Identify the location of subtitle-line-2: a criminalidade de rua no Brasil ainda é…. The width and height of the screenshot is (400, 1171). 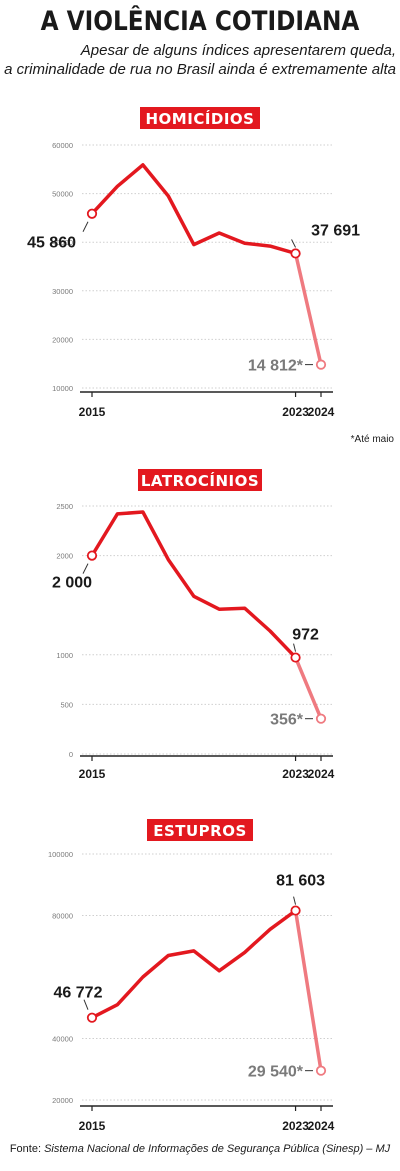
(200, 69).